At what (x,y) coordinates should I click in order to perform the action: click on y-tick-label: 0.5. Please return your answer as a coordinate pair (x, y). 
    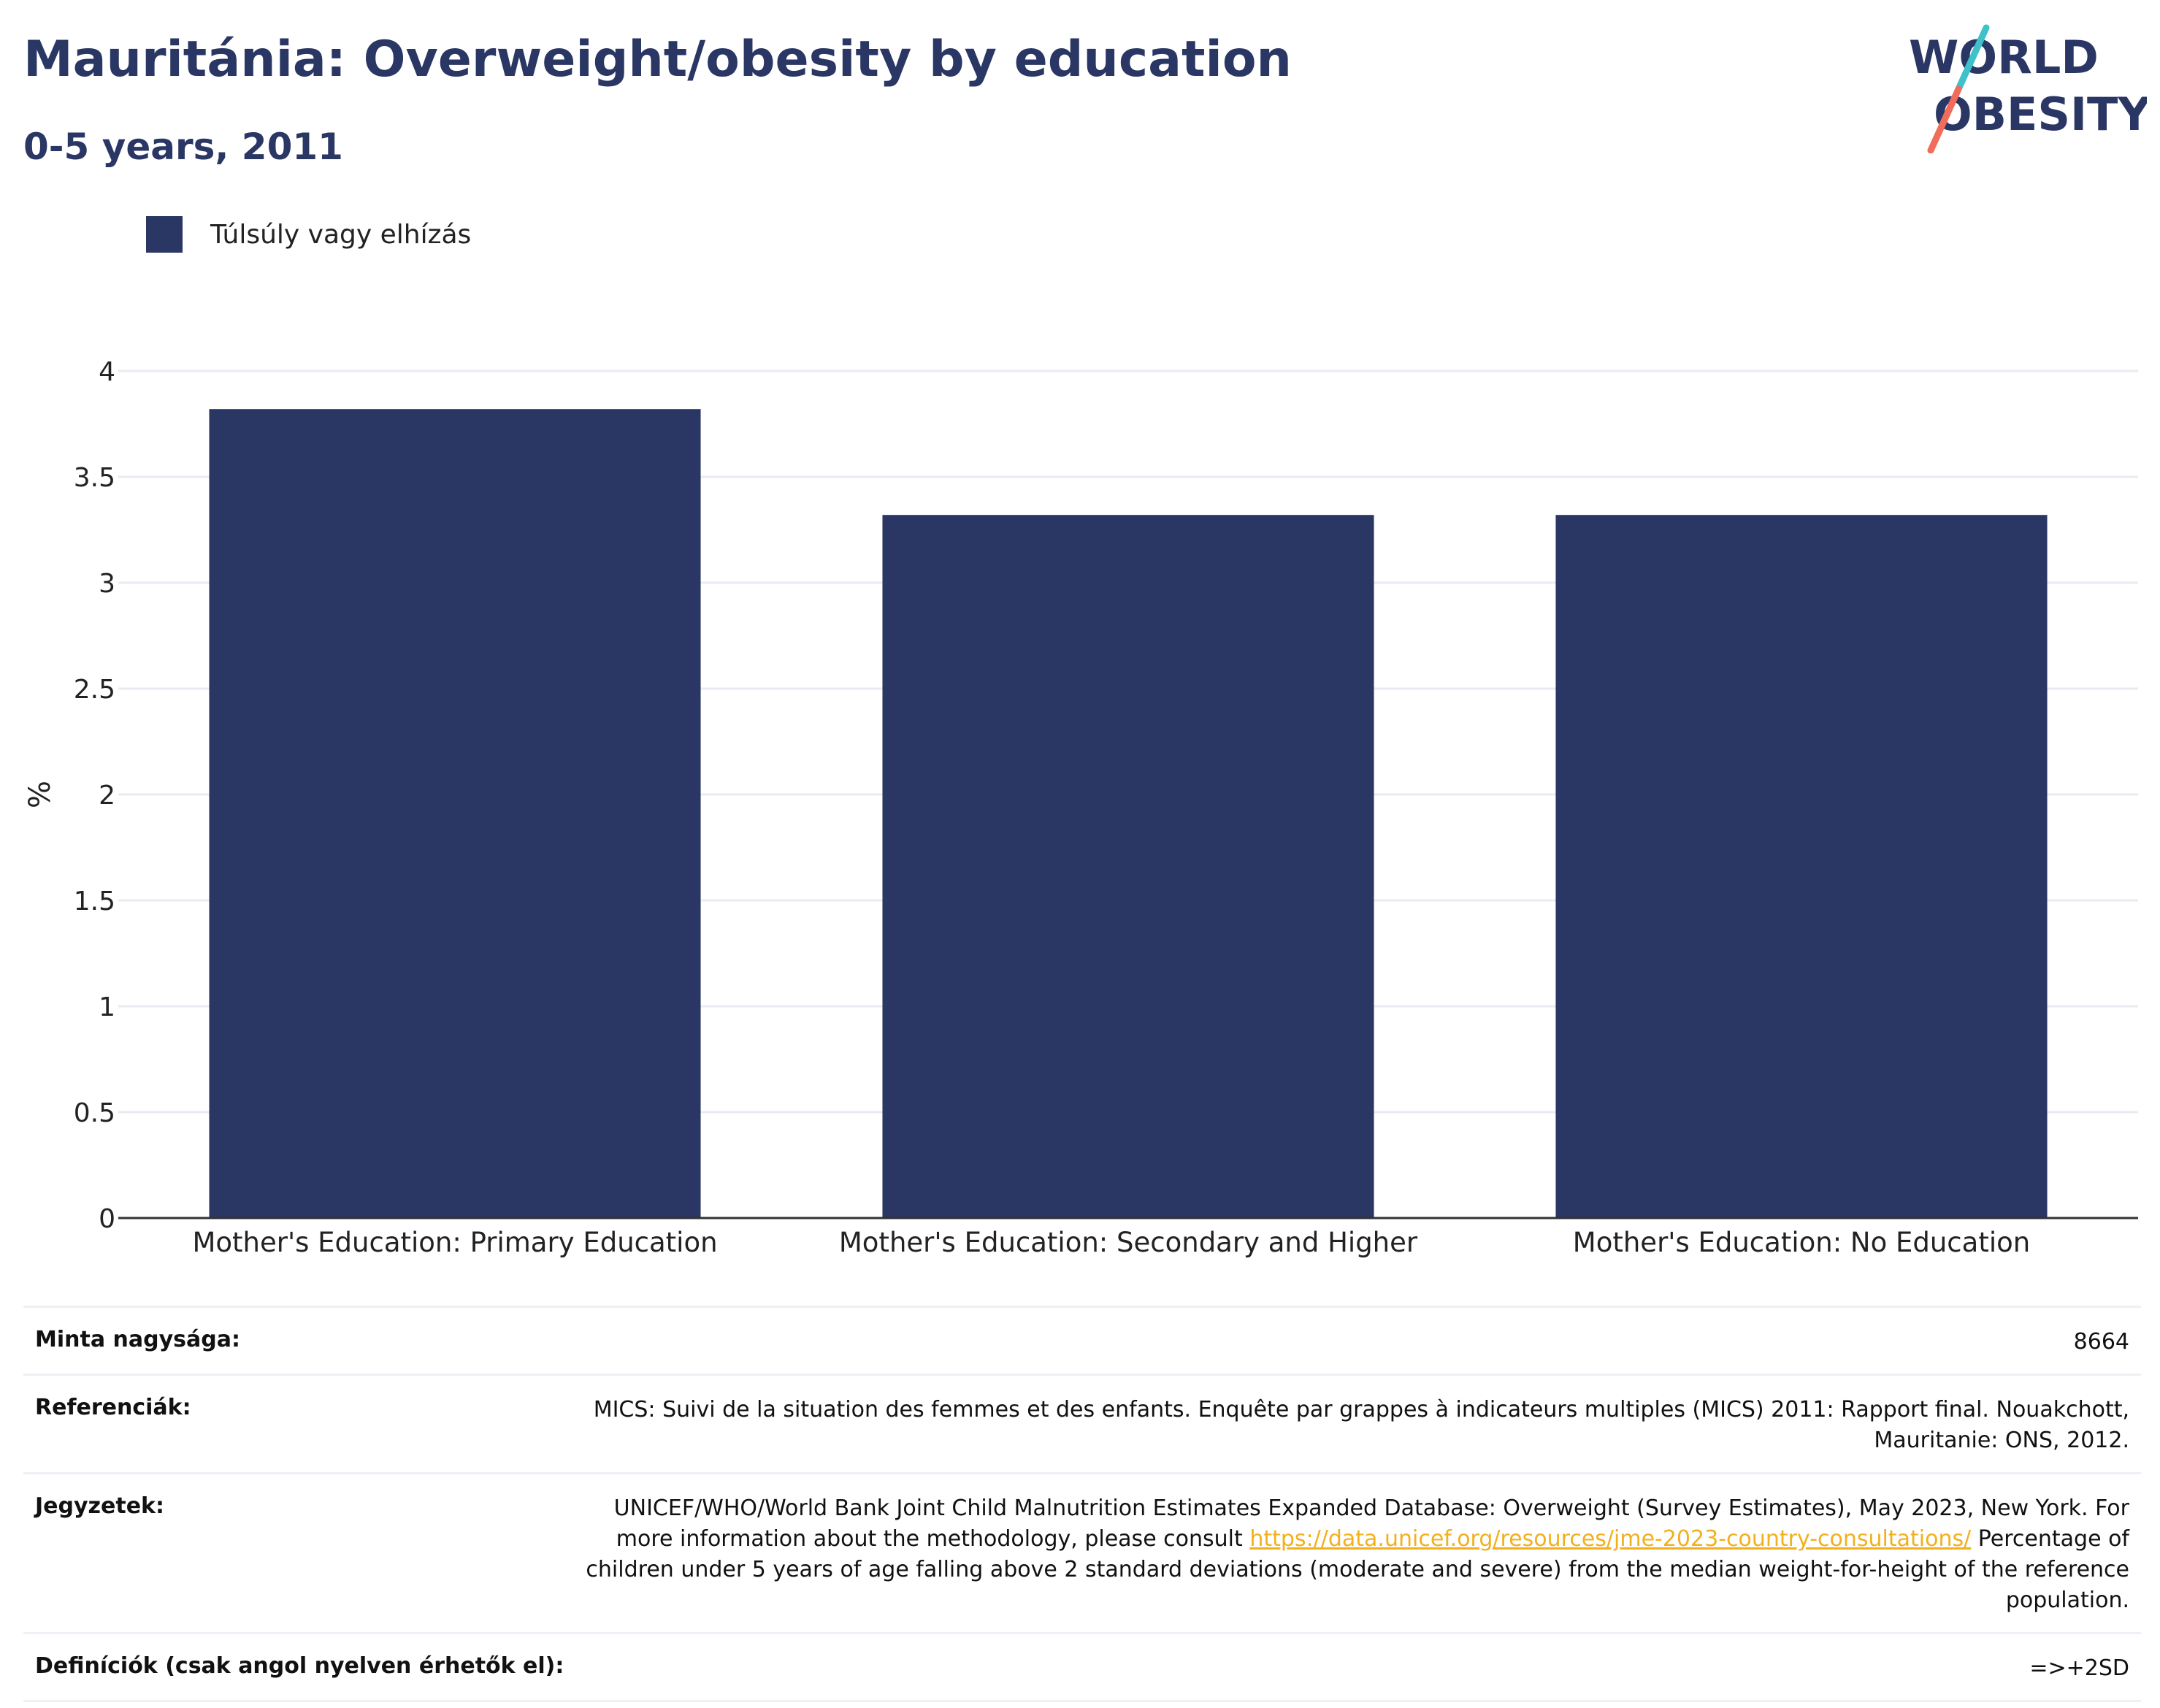
    Looking at the image, I should click on (94, 1113).